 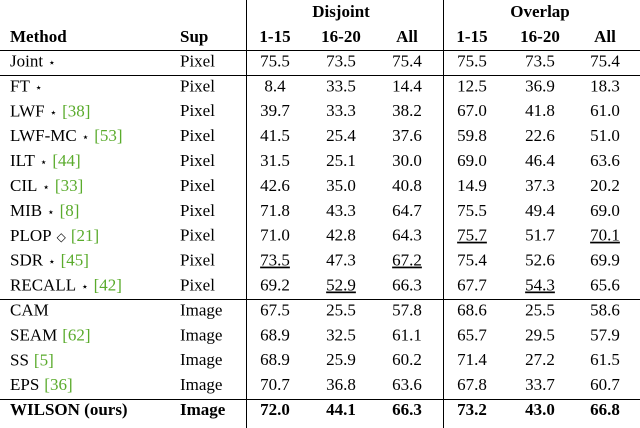 What do you see at coordinates (407, 334) in the screenshot?
I see `value-cell: 61.1` at bounding box center [407, 334].